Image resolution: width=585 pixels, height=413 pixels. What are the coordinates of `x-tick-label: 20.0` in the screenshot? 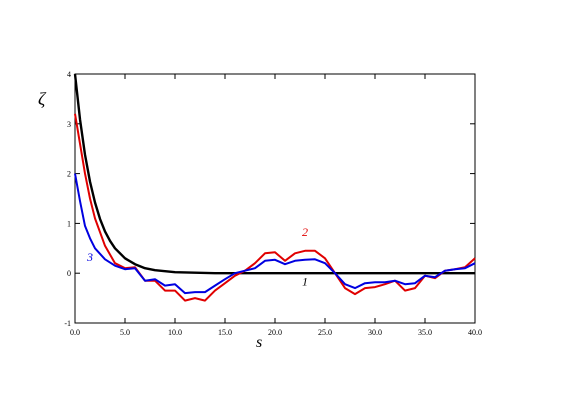 It's located at (275, 332).